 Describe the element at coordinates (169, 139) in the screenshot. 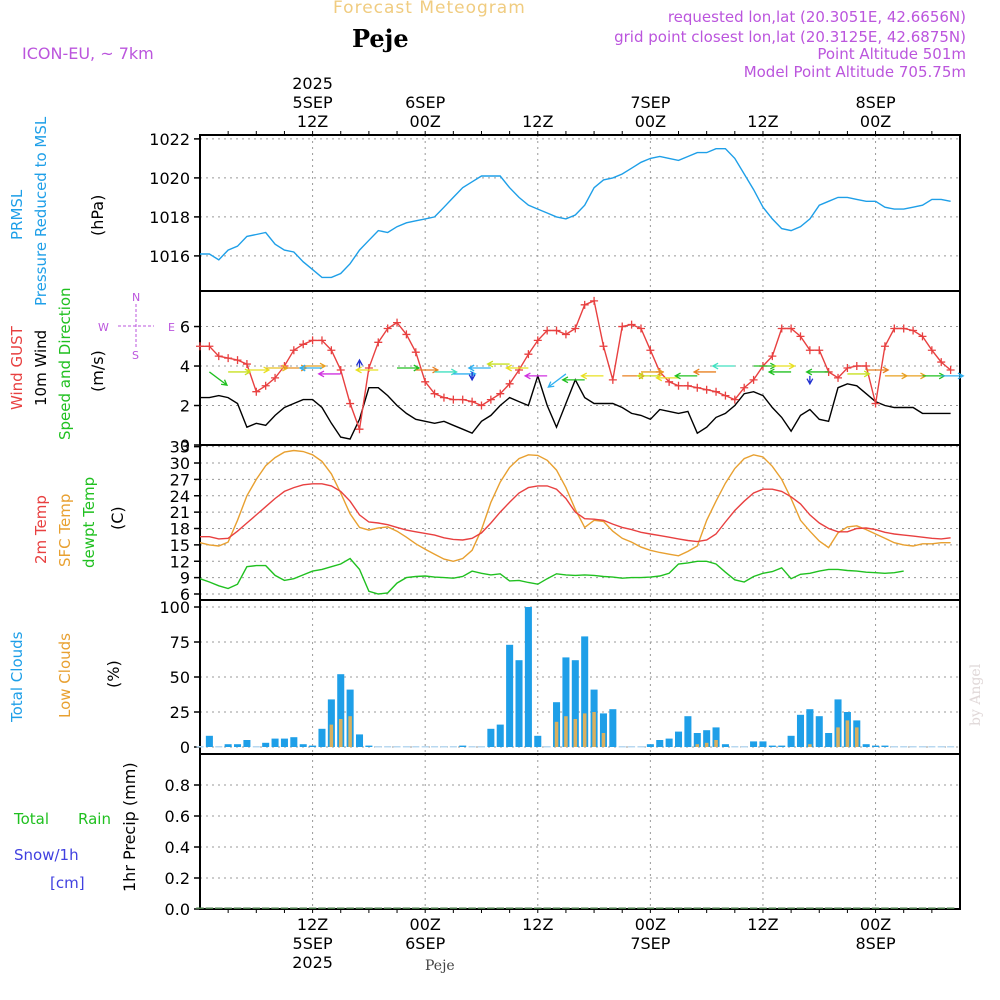

I see `y-tick-label: 1022` at that location.